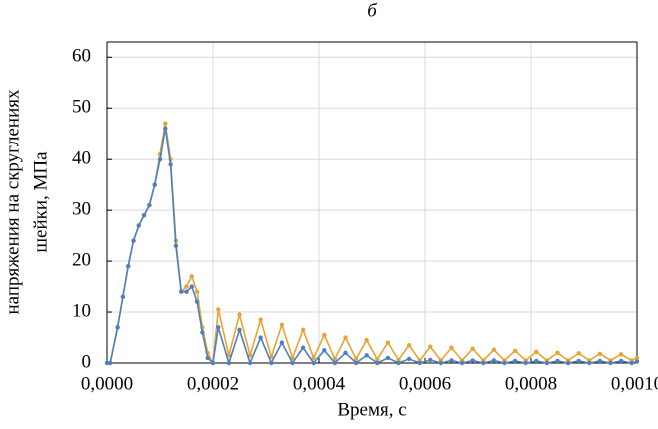  I want to click on y-axis-label: шейки, МПа, so click(40, 202).